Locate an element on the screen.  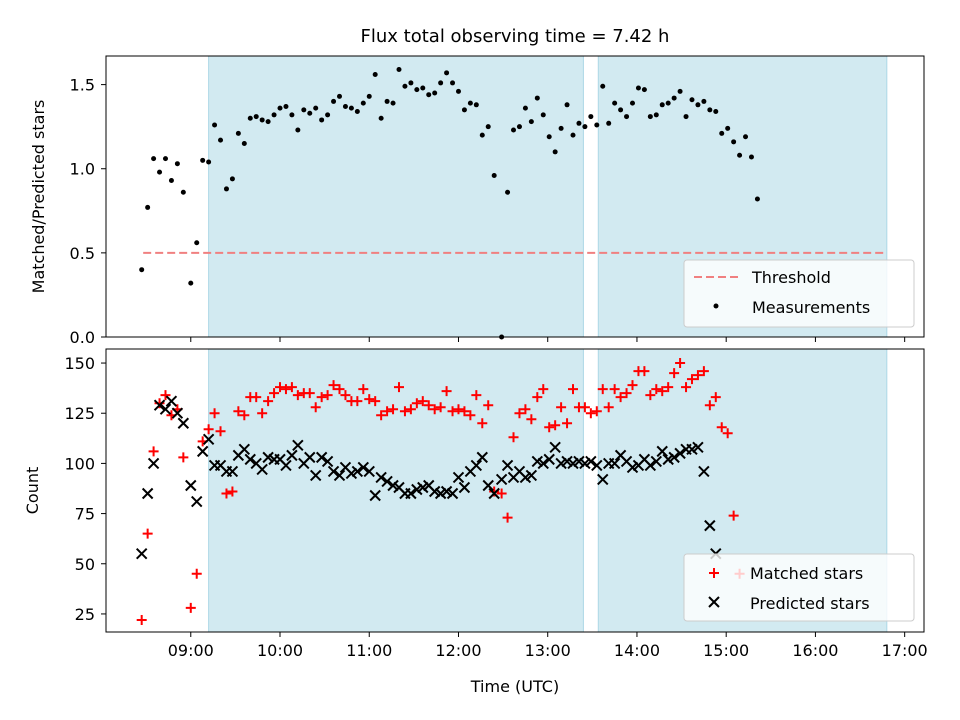
ratio-y-ticks: 0.0 0.5 1.0 1.5 is located at coordinates (88, 211).